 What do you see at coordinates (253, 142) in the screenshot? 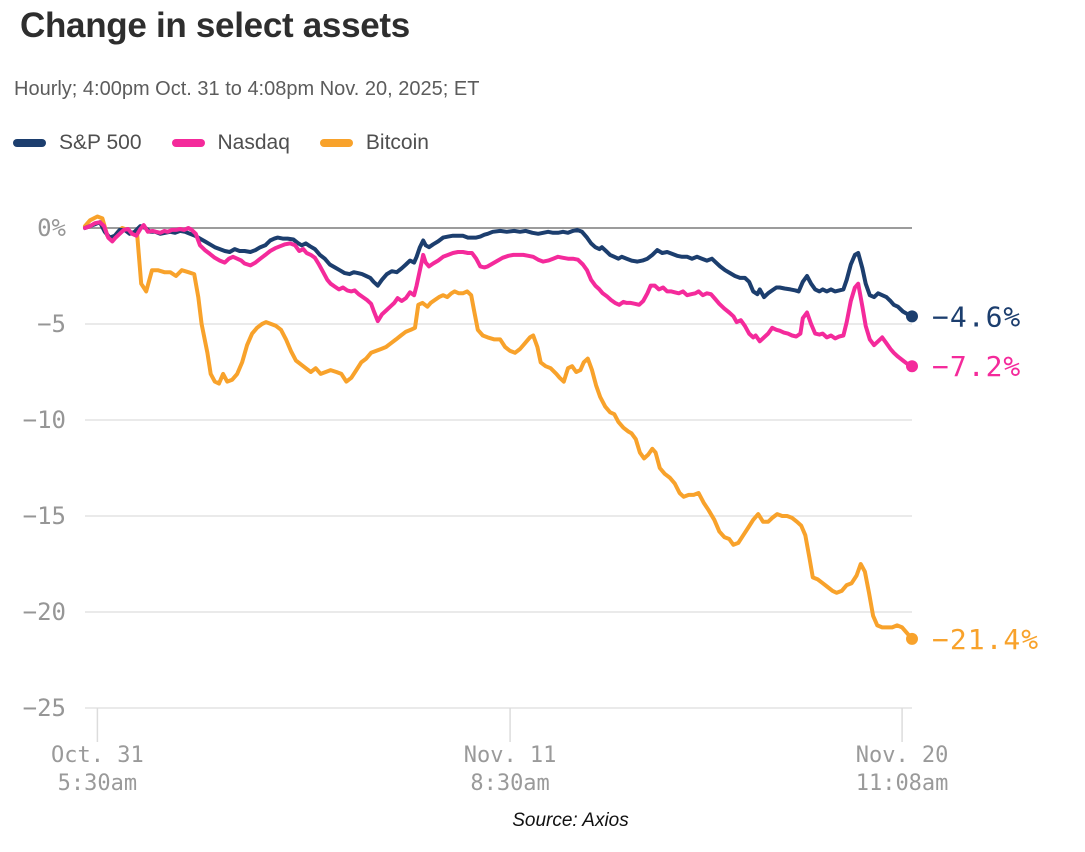
I see `legend-label: Nasdaq` at bounding box center [253, 142].